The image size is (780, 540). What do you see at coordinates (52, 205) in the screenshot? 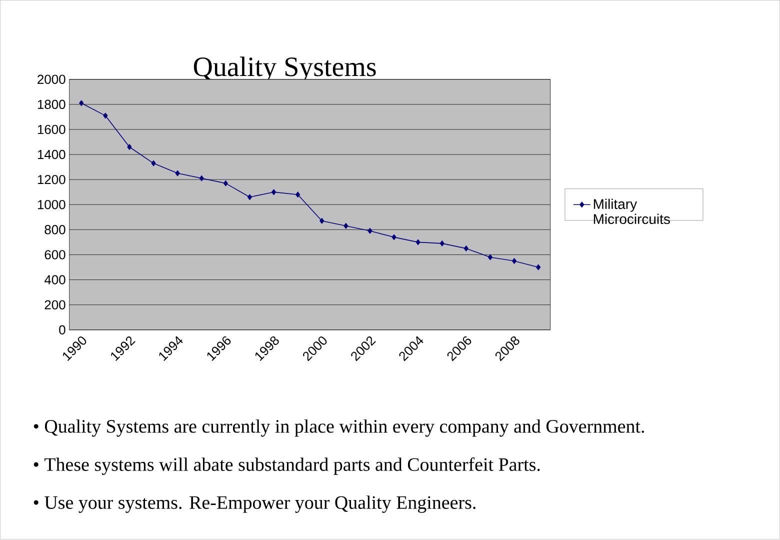
I see `y-tick-label: 1000` at bounding box center [52, 205].